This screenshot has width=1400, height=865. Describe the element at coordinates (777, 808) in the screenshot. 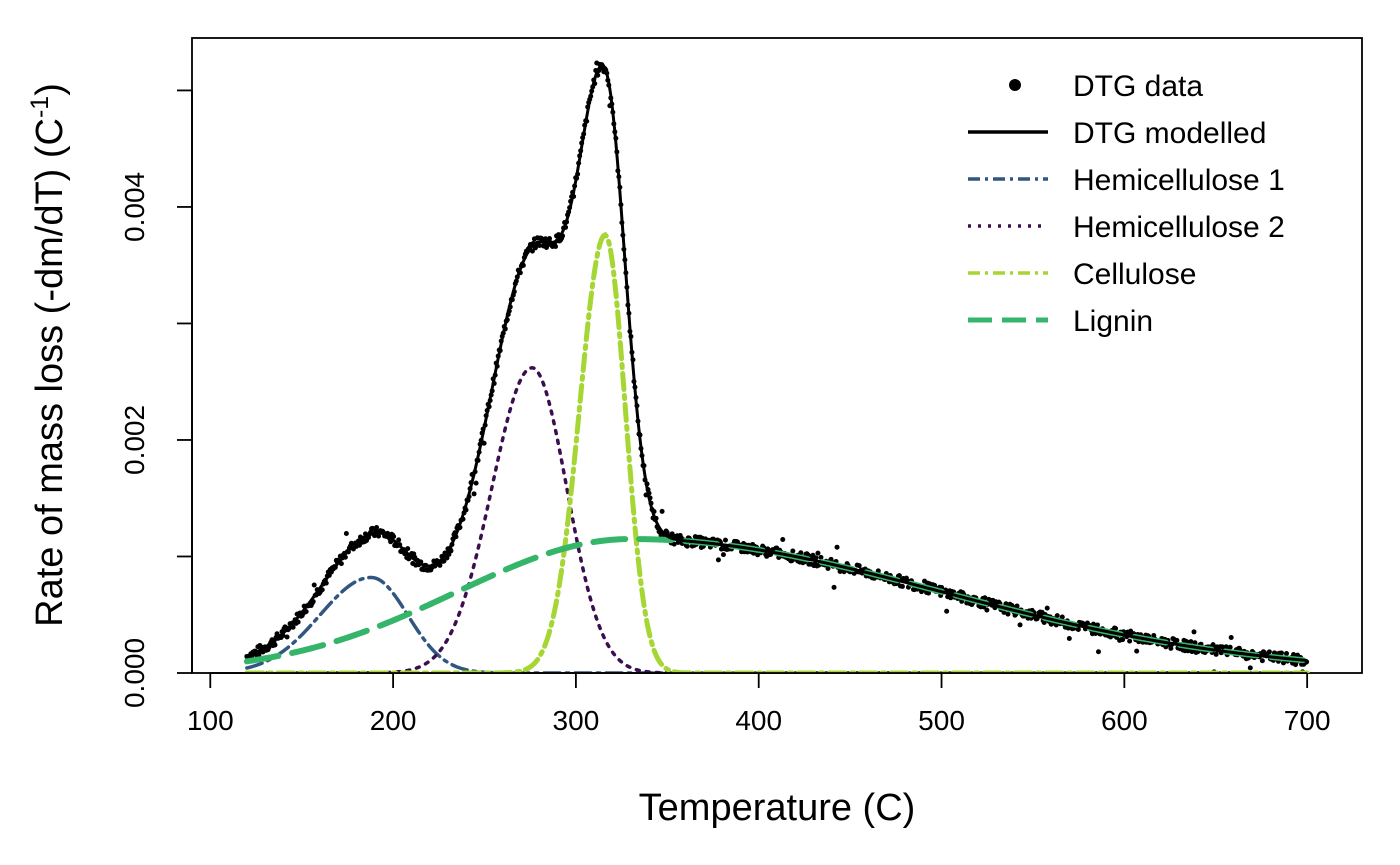

I see `x-axis-title: Temperature (C)` at that location.